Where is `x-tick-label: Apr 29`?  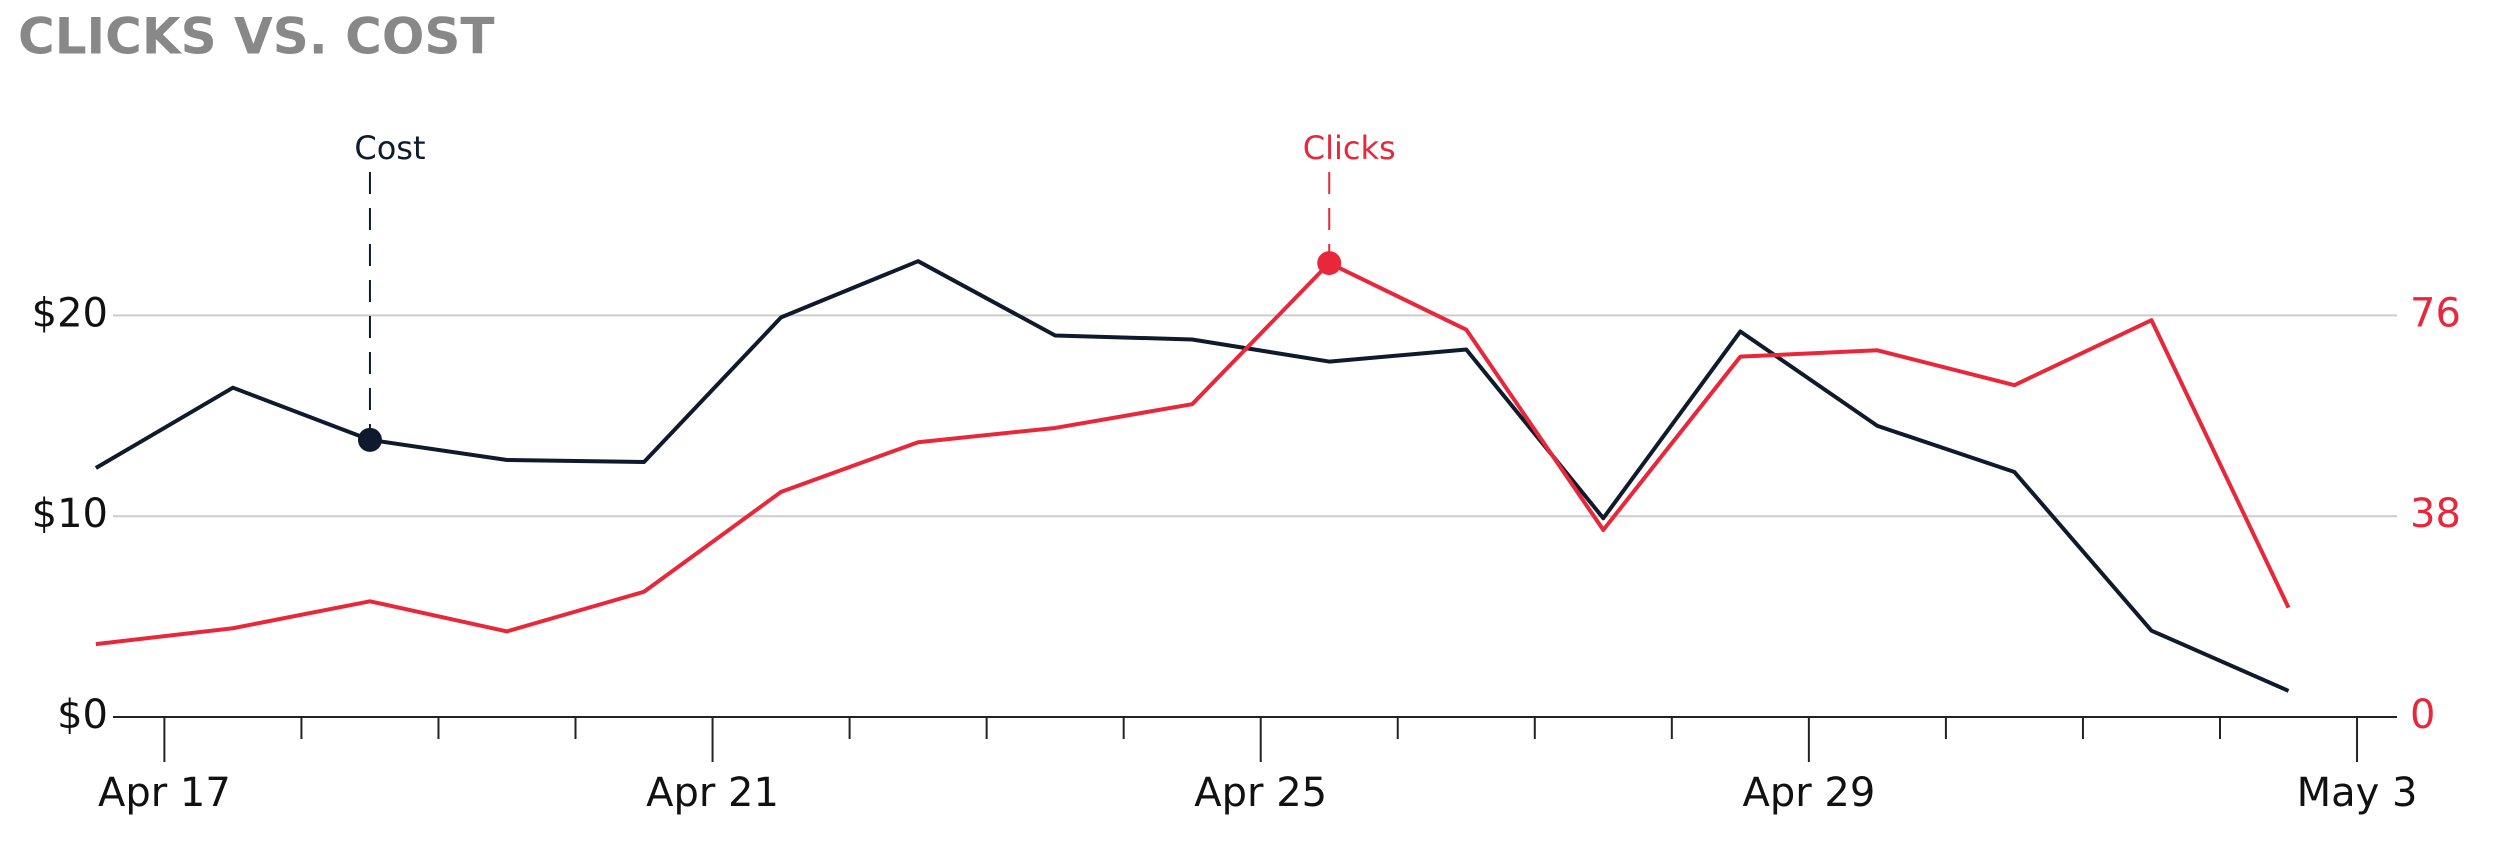
x-tick-label: Apr 29 is located at coordinates (1808, 793).